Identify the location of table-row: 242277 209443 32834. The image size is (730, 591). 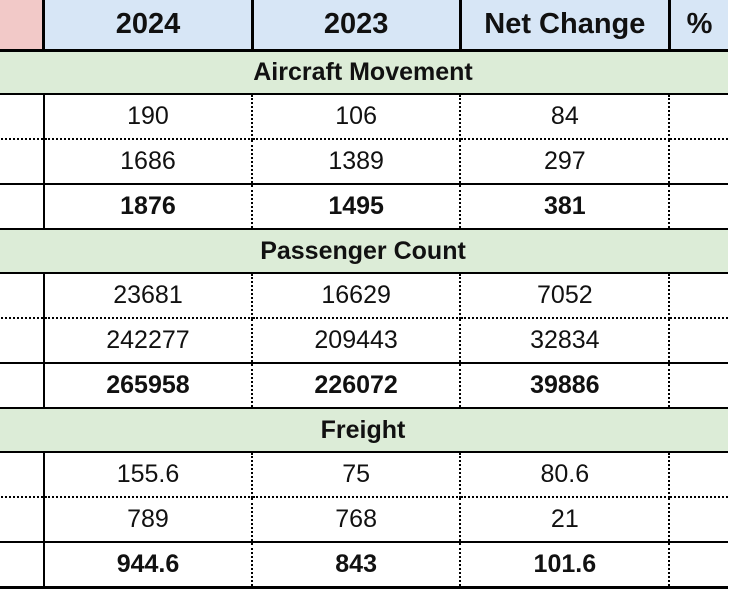
(364, 341).